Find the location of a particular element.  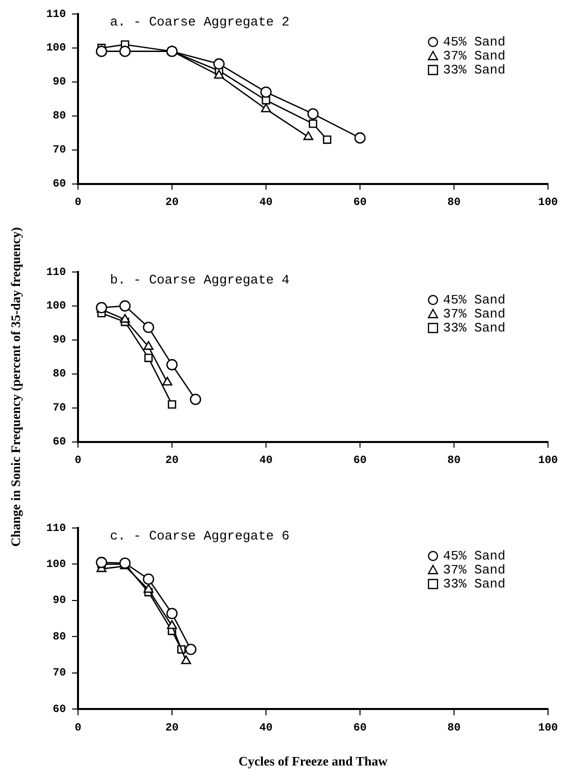

chart-title: c. - Coarse Aggregate 6 is located at coordinates (200, 536).